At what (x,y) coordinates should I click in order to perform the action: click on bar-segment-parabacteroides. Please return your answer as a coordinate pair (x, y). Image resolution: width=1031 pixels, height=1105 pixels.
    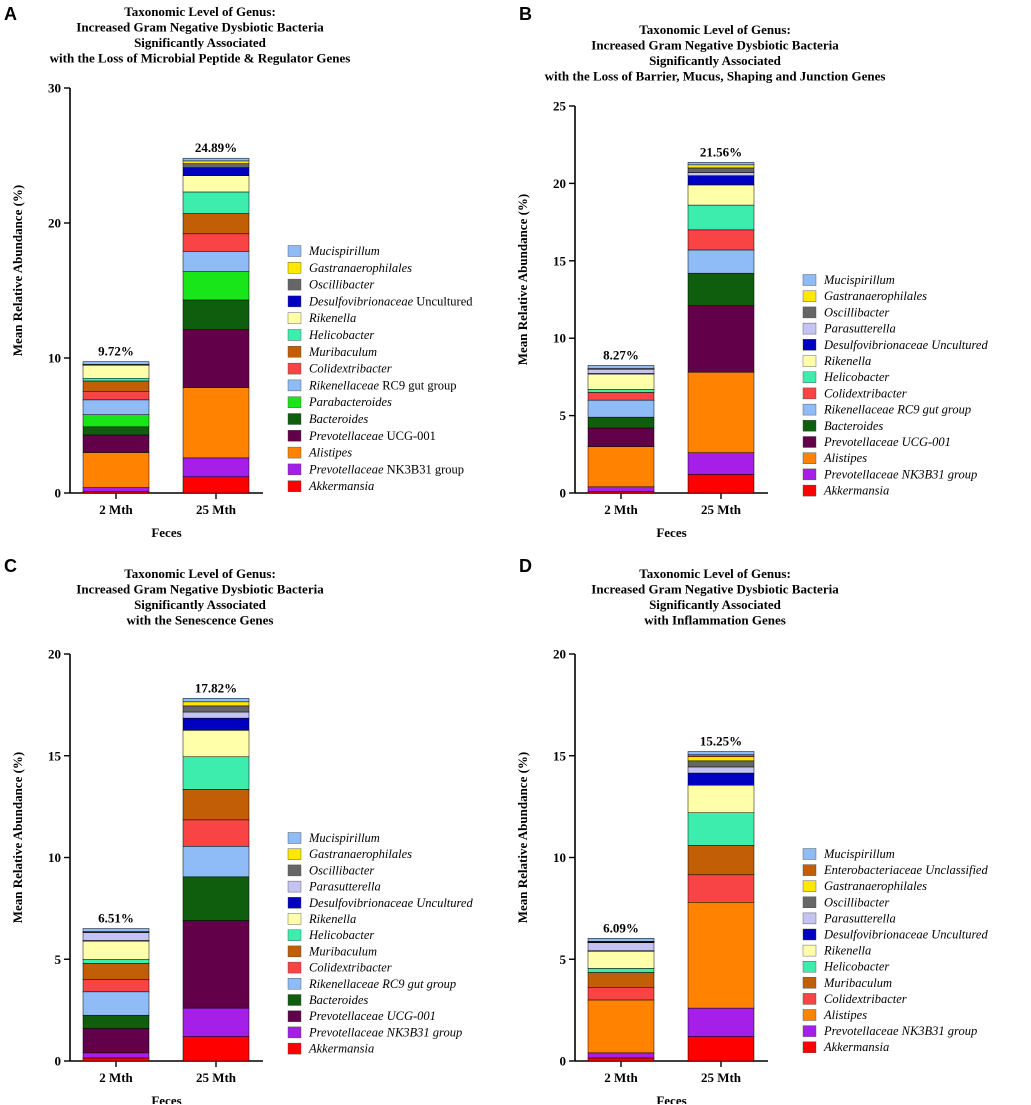
    Looking at the image, I should click on (116, 421).